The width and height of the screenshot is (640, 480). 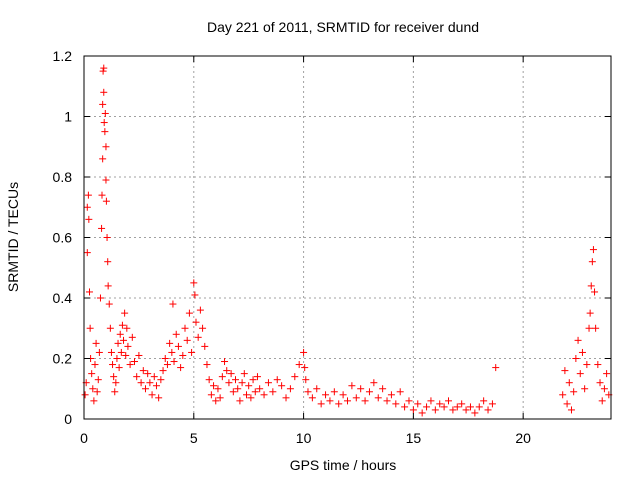 What do you see at coordinates (63, 56) in the screenshot?
I see `y-tick-label: 1.2` at bounding box center [63, 56].